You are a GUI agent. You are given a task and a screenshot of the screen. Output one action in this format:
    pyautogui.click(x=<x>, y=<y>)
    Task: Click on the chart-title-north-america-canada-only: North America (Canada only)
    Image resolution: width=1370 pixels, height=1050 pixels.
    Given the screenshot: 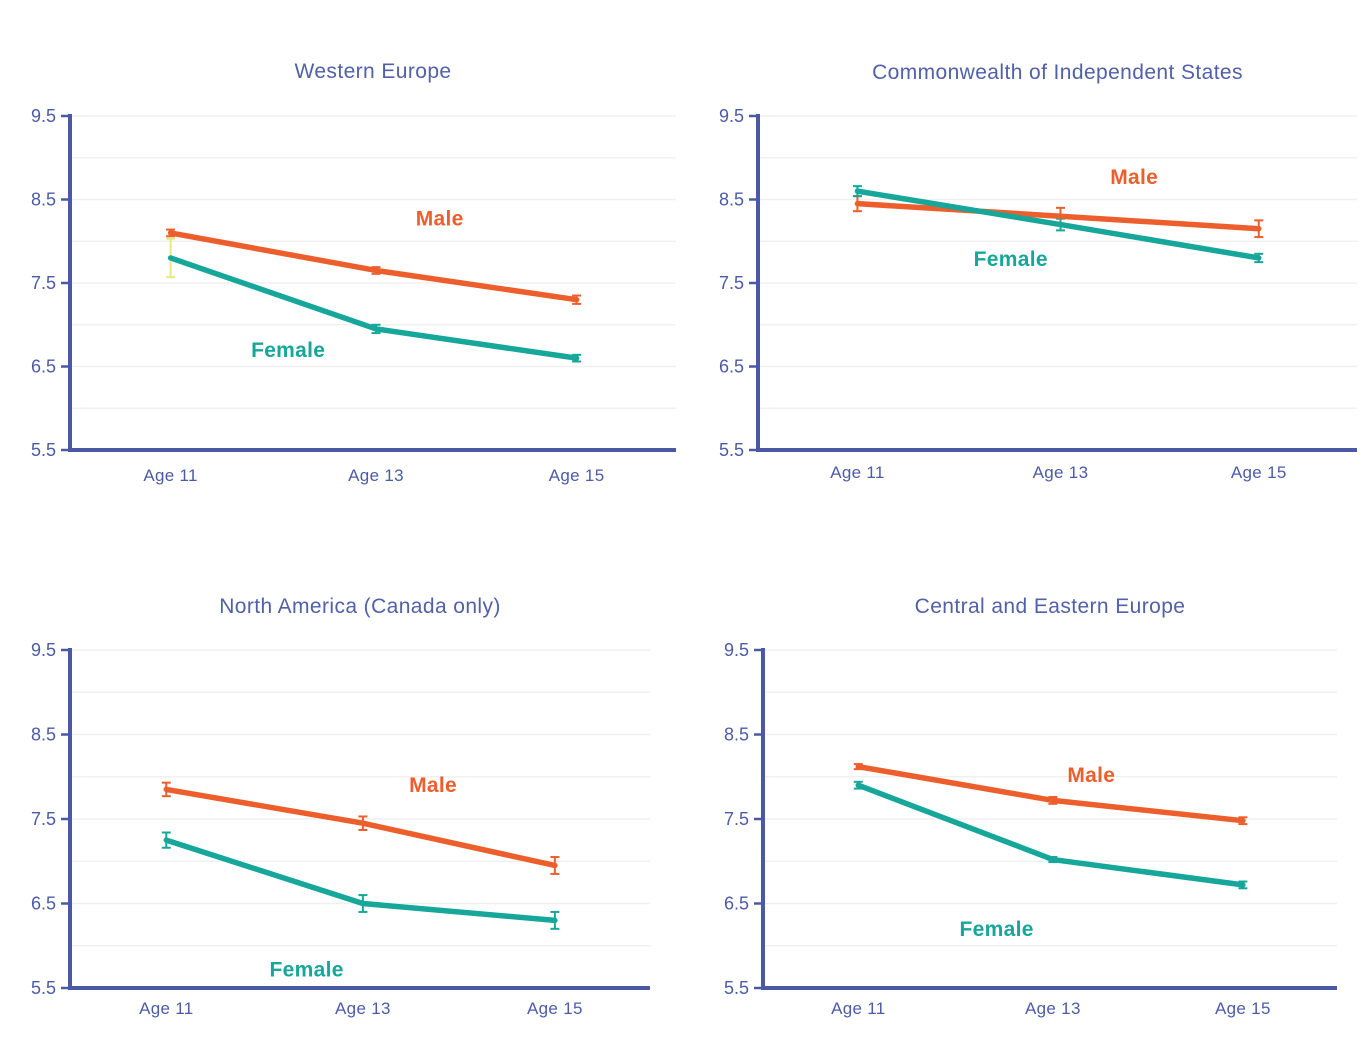 What is the action you would take?
    pyautogui.click(x=360, y=606)
    